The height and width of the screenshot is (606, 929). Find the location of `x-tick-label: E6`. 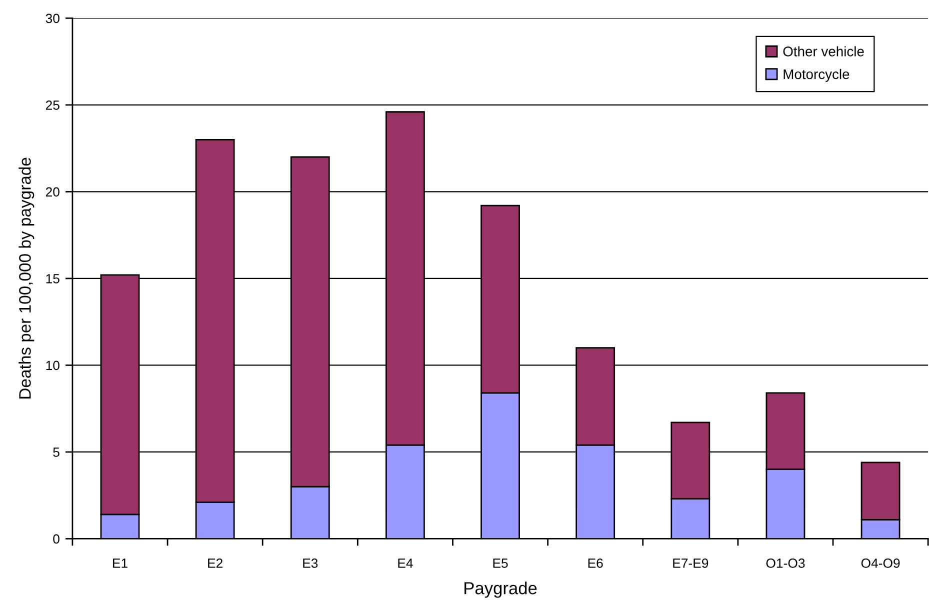

x-tick-label: E6 is located at coordinates (595, 563).